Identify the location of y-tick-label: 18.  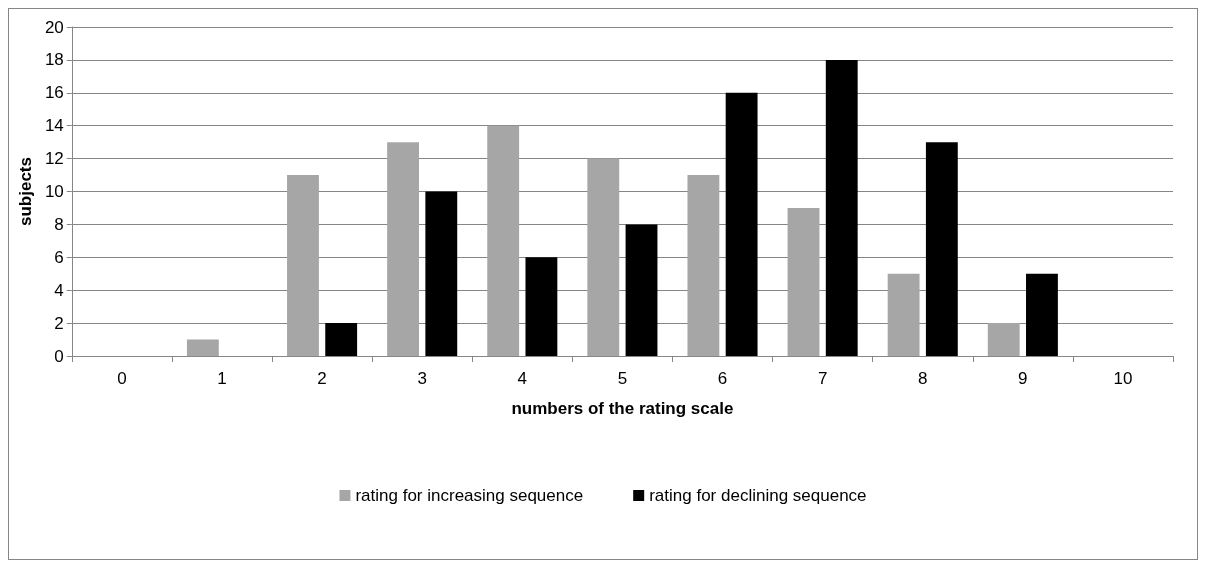
(54, 60).